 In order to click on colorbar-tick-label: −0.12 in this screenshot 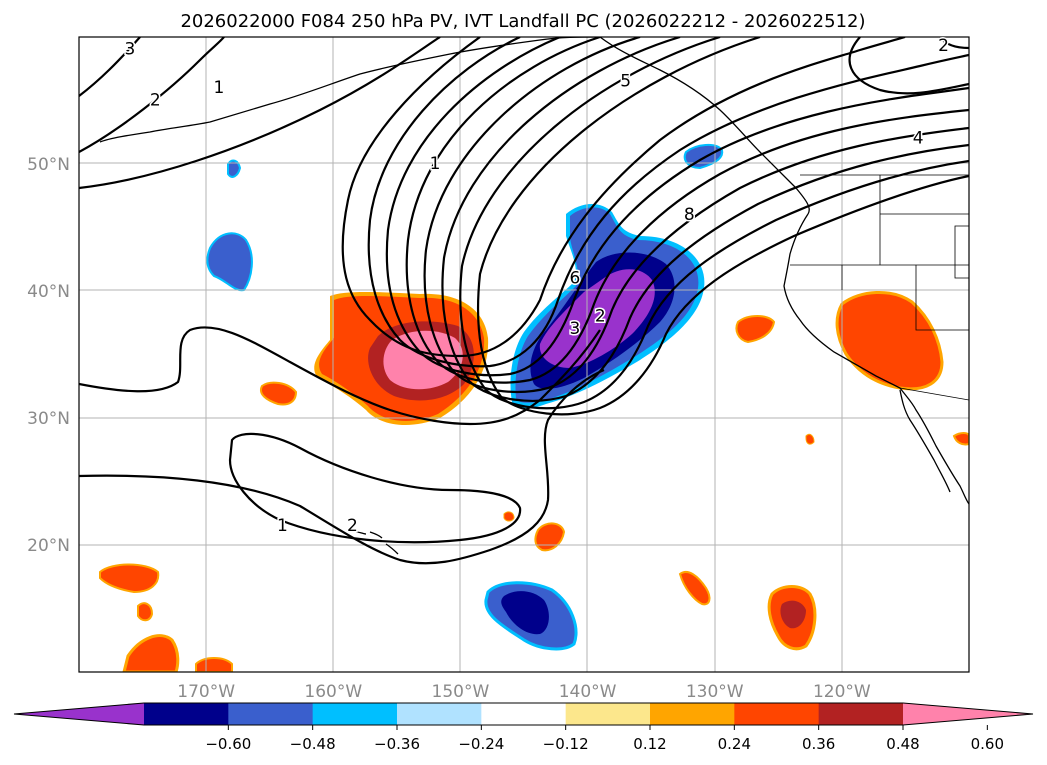, I will do `click(566, 744)`.